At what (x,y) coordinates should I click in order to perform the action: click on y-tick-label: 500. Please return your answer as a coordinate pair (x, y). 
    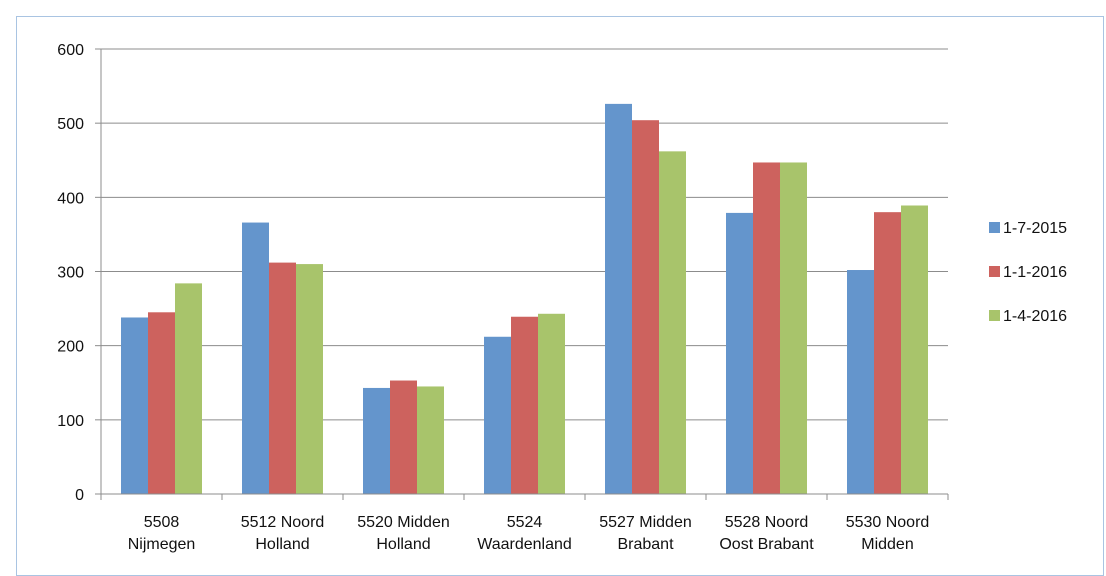
    Looking at the image, I should click on (70, 124).